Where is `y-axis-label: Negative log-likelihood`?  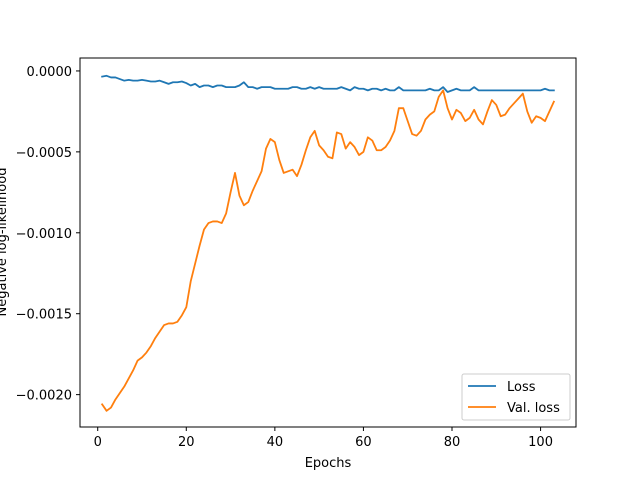 y-axis-label: Negative log-likelihood is located at coordinates (5, 242).